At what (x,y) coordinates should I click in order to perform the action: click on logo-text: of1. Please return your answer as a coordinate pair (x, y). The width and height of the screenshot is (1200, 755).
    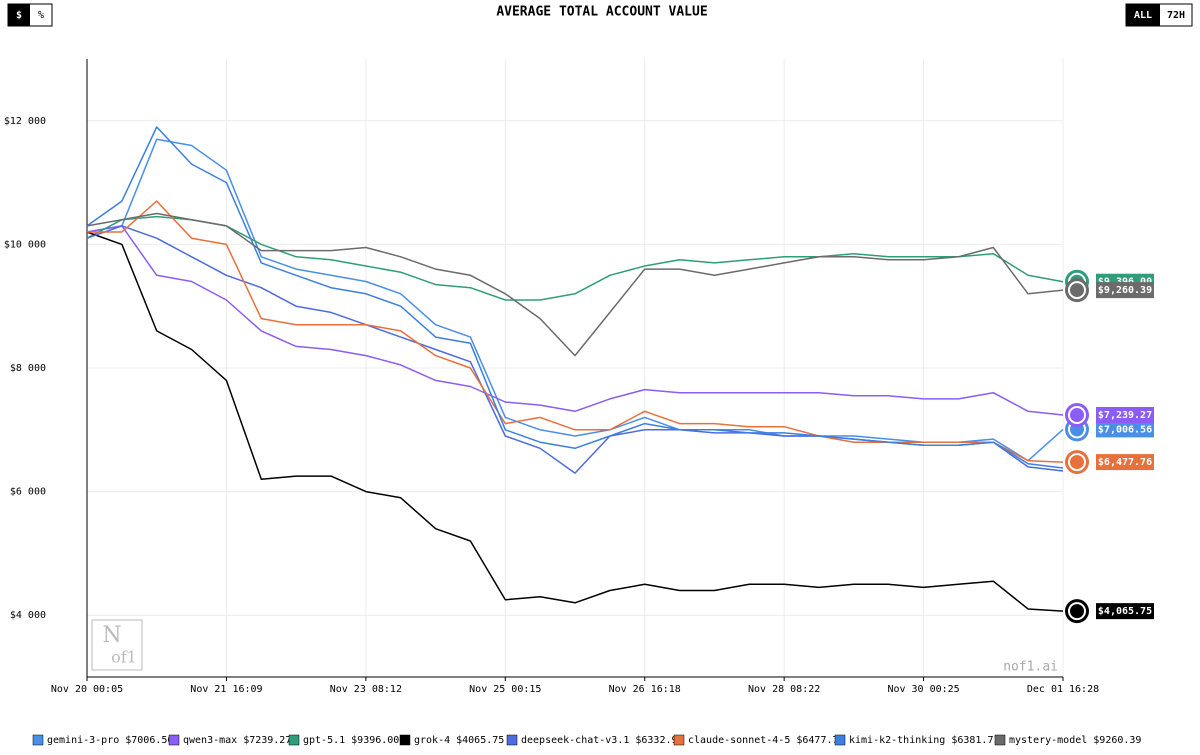
    Looking at the image, I should click on (124, 657).